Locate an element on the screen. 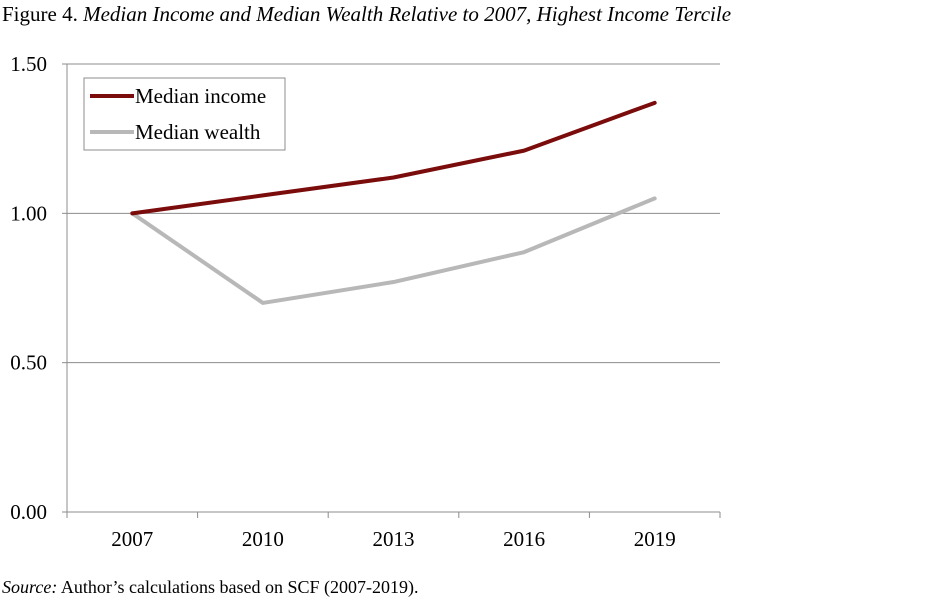 Image resolution: width=937 pixels, height=602 pixels. x-tick-label: 2013 is located at coordinates (394, 539).